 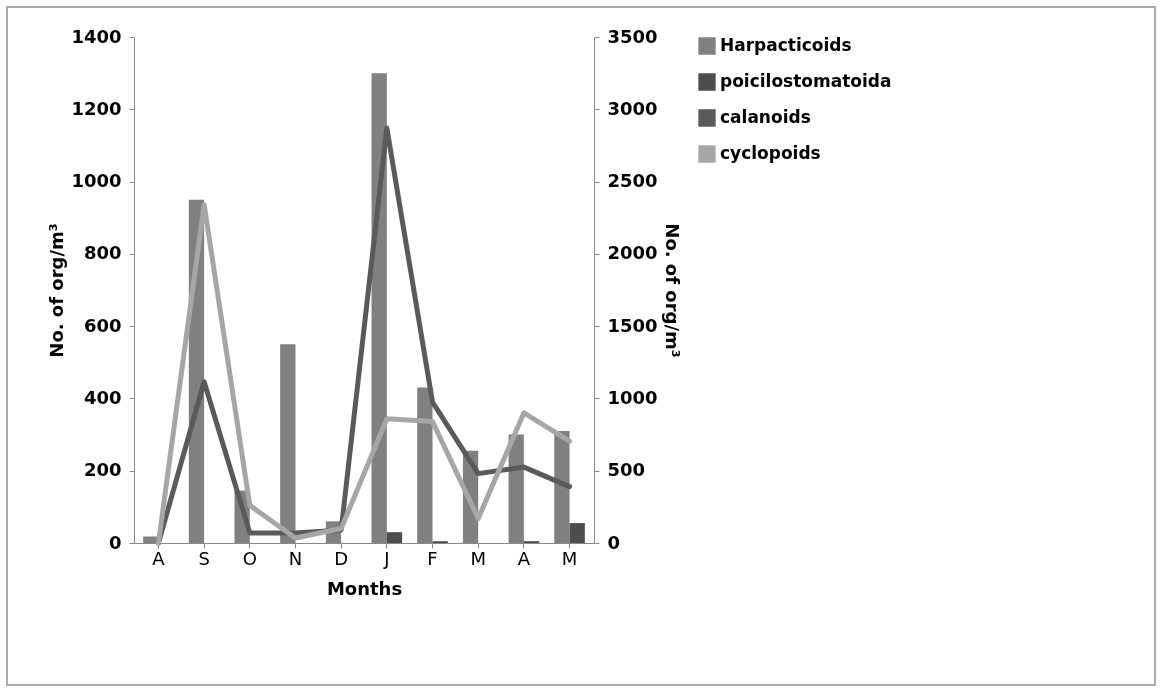 I want to click on legend-label: cyclopoids, so click(x=770, y=153).